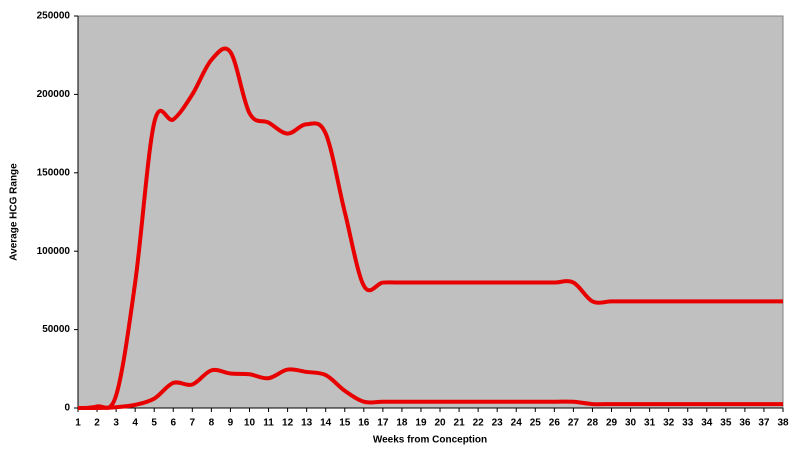 The width and height of the screenshot is (792, 466). What do you see at coordinates (97, 423) in the screenshot?
I see `x-tick-label: 2` at bounding box center [97, 423].